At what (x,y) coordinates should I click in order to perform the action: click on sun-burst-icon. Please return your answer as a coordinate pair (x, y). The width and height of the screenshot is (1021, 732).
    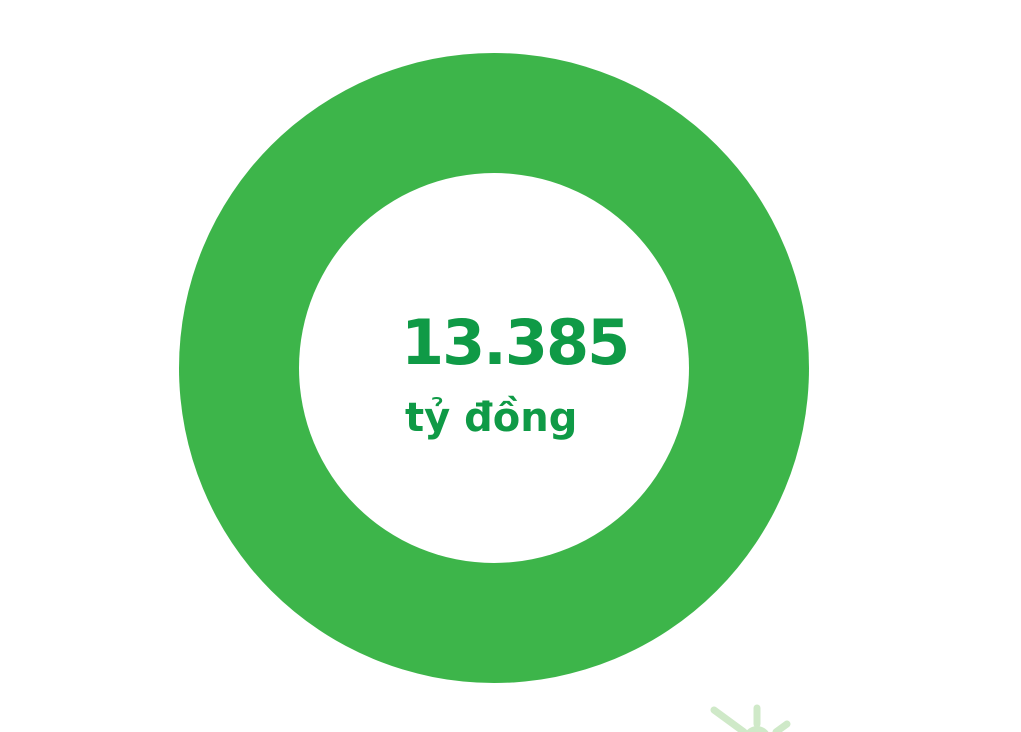
    Looking at the image, I should click on (750, 714).